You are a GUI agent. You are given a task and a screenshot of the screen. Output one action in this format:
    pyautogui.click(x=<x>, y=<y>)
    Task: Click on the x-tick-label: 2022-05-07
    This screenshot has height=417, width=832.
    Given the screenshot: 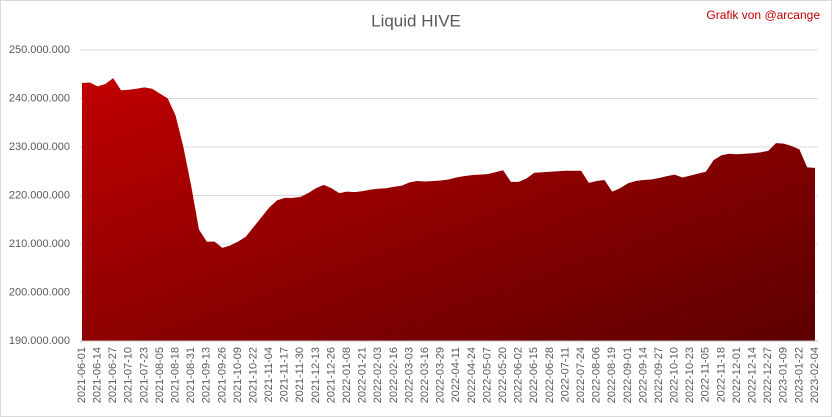 What is the action you would take?
    pyautogui.click(x=487, y=375)
    